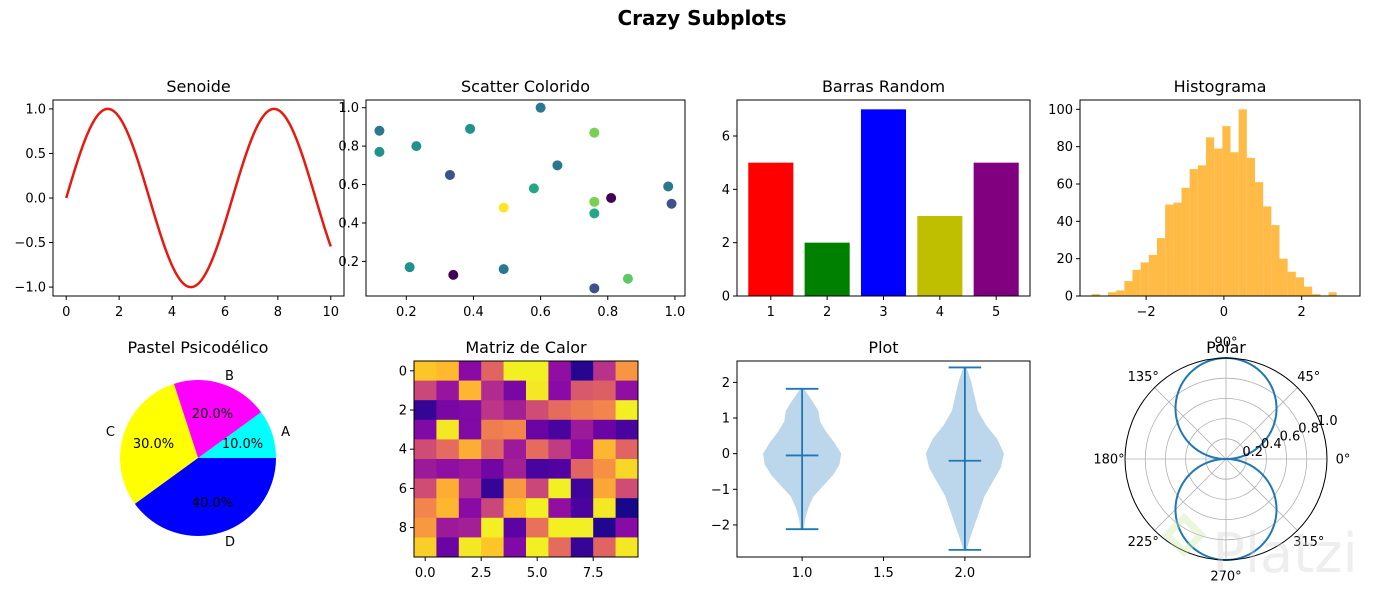  Describe the element at coordinates (1220, 86) in the screenshot. I see `subplot-title: Histograma` at that location.